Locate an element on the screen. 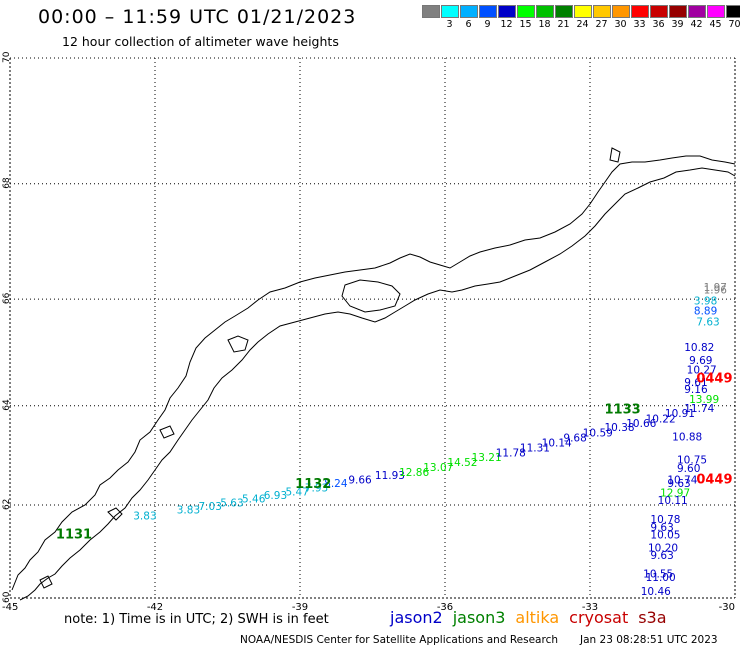 The height and width of the screenshot is (650, 740). legend-swatch-label: 18 is located at coordinates (544, 24).